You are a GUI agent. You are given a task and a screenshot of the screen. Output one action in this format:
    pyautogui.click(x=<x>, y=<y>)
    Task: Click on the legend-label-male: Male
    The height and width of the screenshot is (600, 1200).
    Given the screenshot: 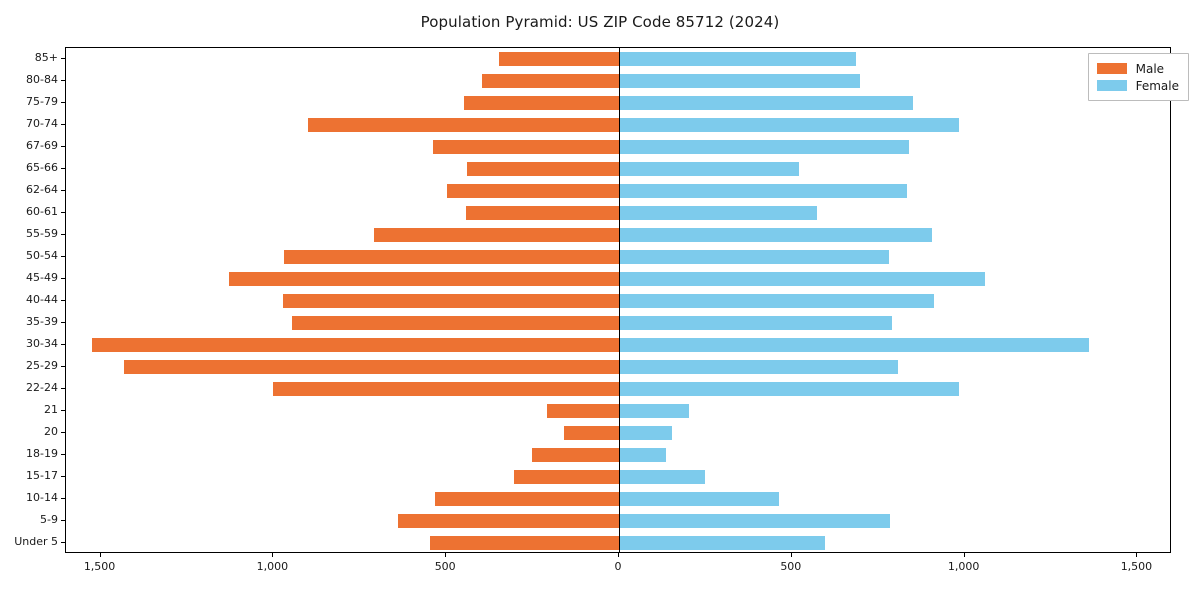 What is the action you would take?
    pyautogui.click(x=1150, y=68)
    